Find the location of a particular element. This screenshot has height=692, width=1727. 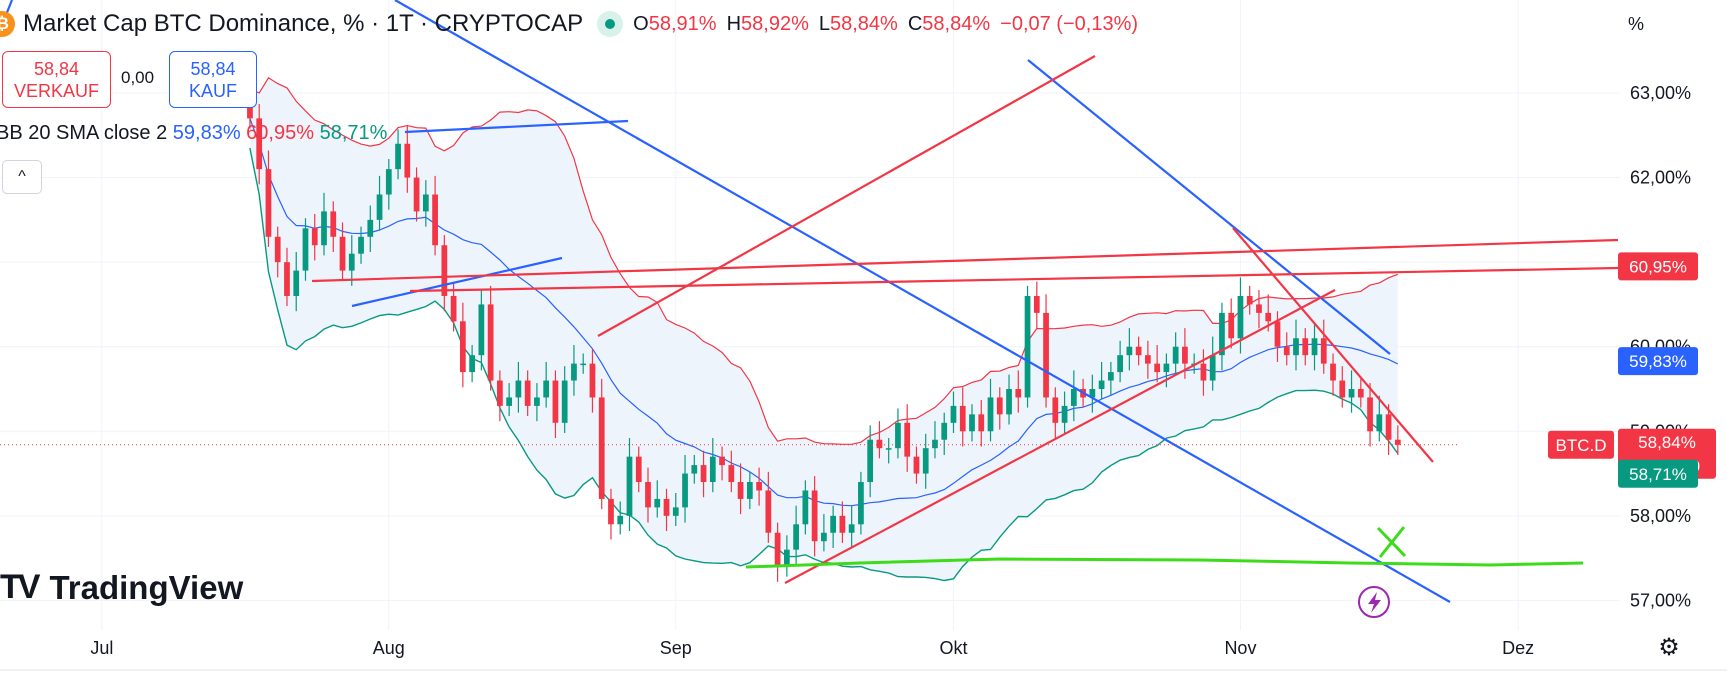

last-price-value: 58,84% is located at coordinates (1667, 442).